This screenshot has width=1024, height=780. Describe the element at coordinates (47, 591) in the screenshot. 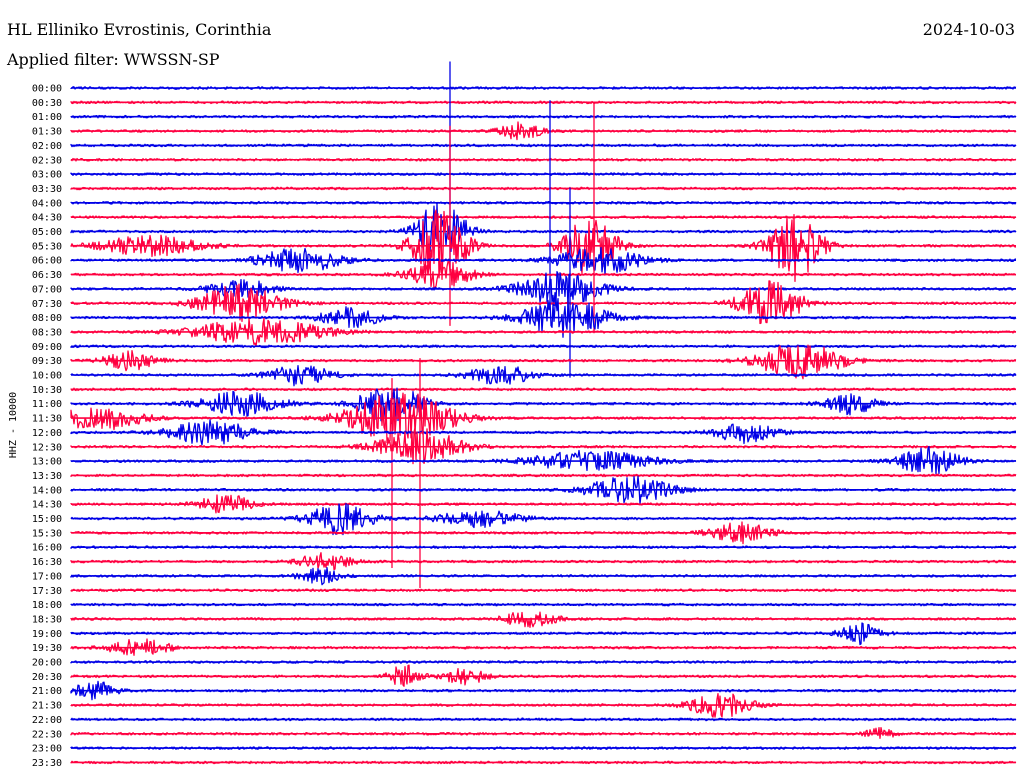

I see `time-label: 17:30` at that location.